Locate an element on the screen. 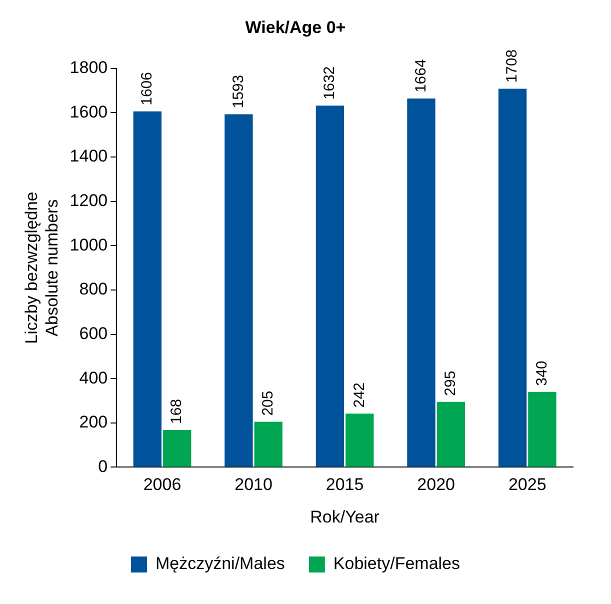 The height and width of the screenshot is (604, 611). y-axis-title: Liczby bezwzględne Absolute numbers is located at coordinates (42, 268).